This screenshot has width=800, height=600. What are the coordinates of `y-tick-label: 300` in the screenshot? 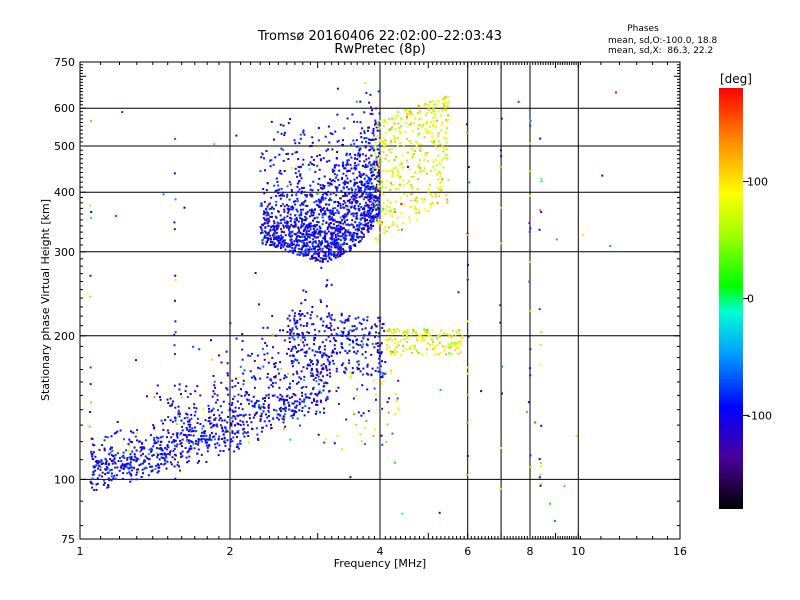 It's located at (64, 252).